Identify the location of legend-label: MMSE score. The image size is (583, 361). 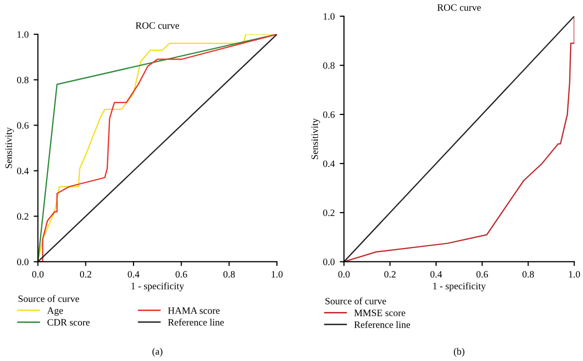
(380, 313).